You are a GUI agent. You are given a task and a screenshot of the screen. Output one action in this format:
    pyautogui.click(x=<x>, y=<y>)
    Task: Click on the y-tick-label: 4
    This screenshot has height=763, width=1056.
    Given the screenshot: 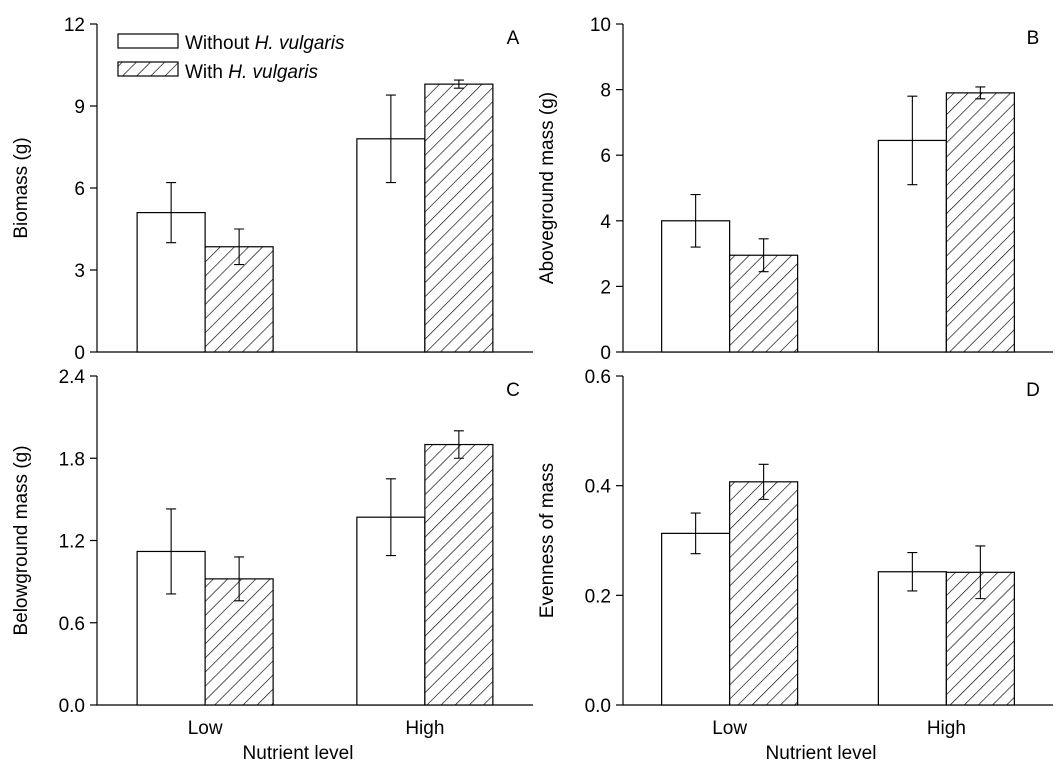 What is the action you would take?
    pyautogui.click(x=605, y=222)
    